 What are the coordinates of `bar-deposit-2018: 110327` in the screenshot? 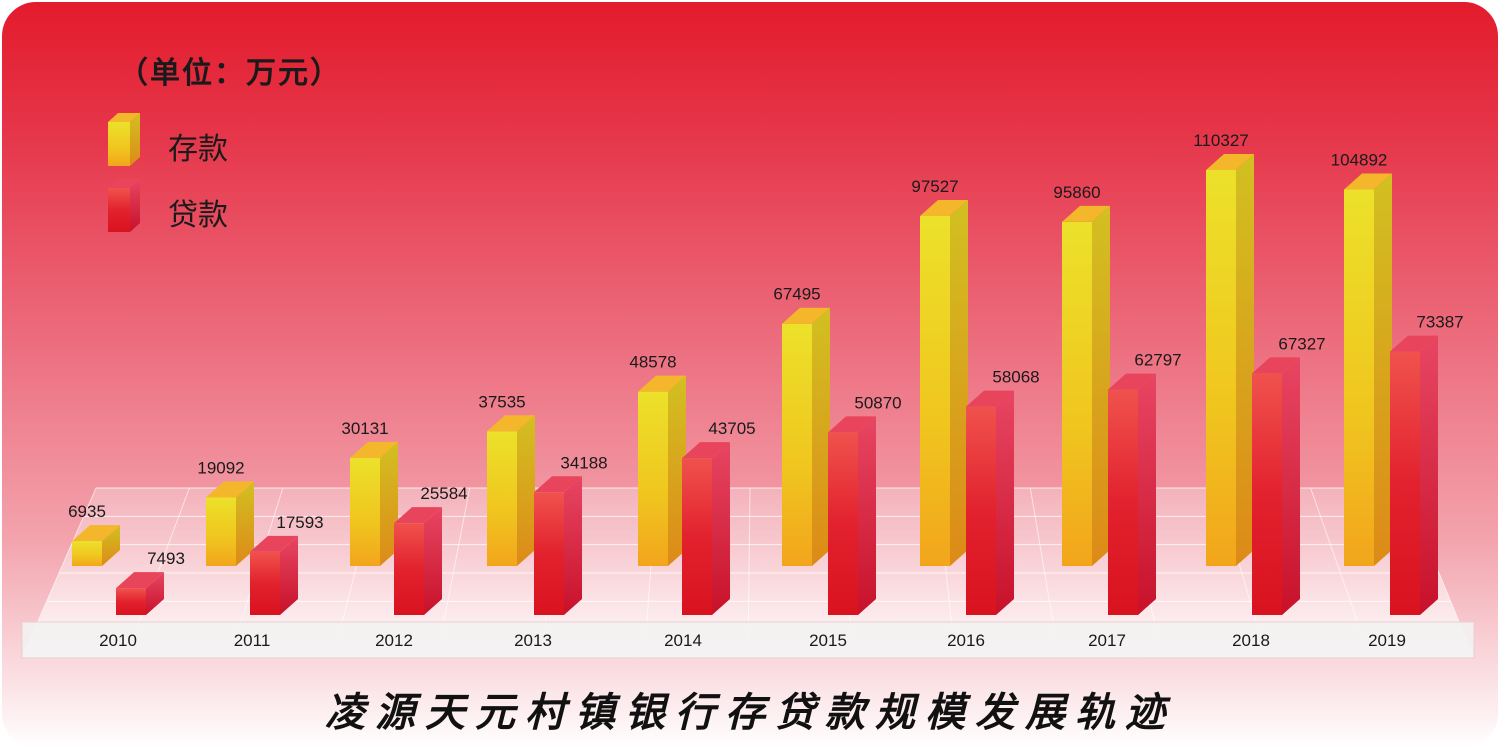 It's located at (1223, 348).